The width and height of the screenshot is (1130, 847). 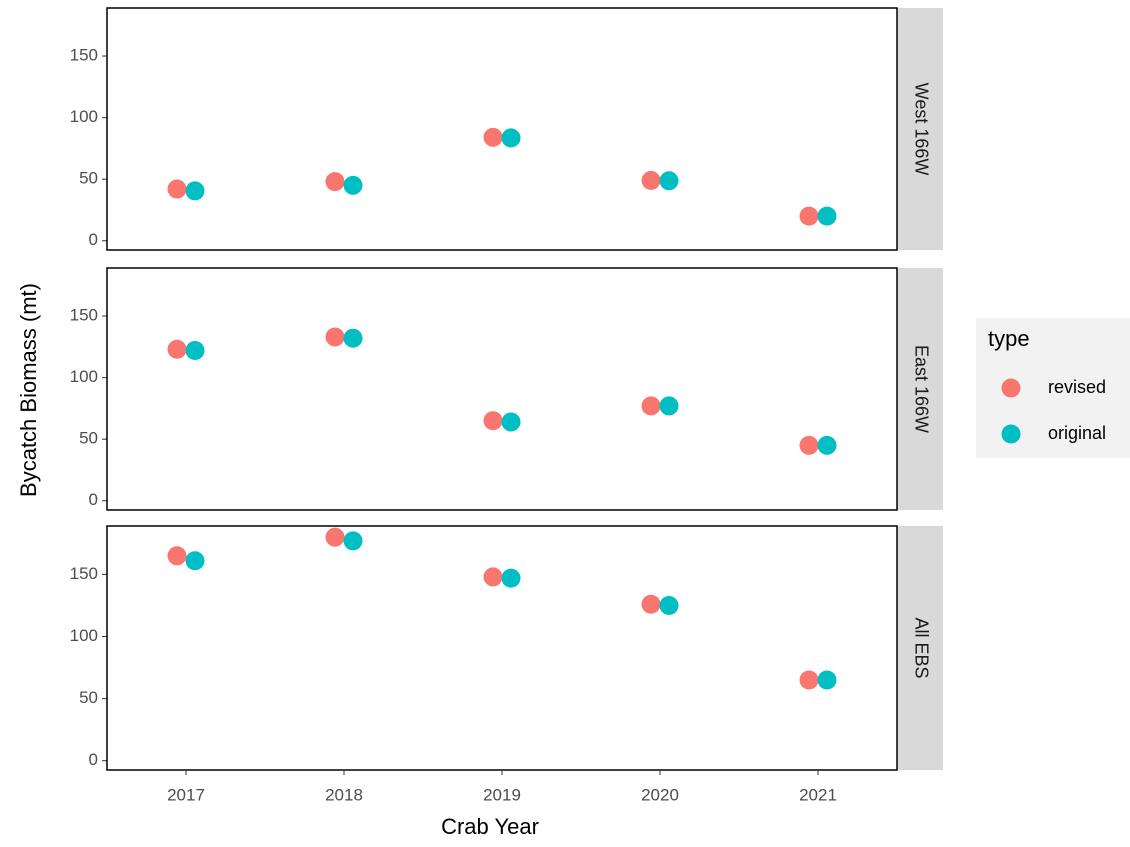 I want to click on strip-label: West 166W, so click(x=921, y=129).